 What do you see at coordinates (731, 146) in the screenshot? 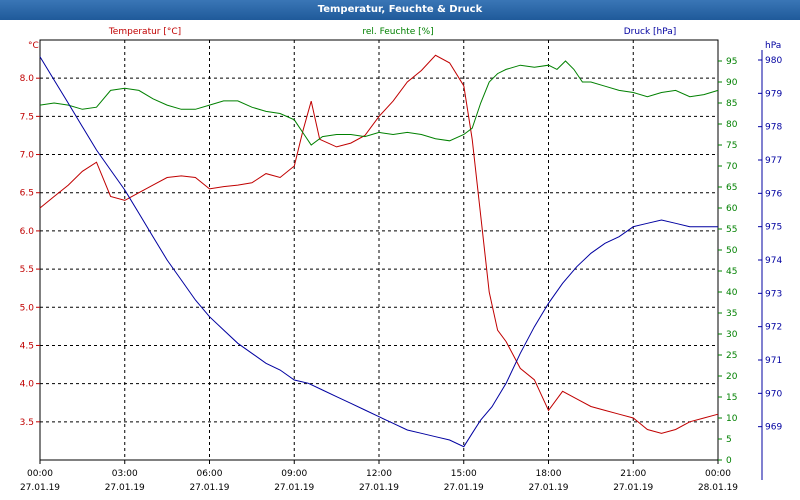
I see `humidity-tick-label: 75` at bounding box center [731, 146].